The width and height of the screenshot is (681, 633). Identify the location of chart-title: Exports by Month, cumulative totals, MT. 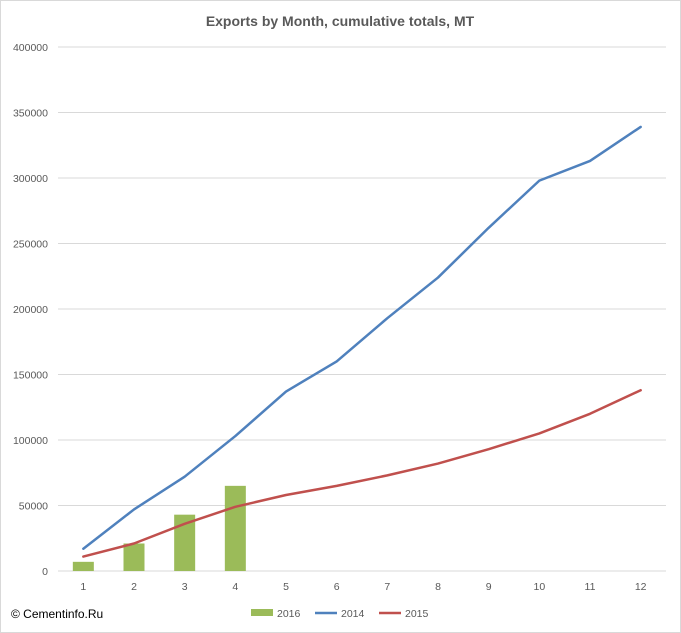
(340, 21).